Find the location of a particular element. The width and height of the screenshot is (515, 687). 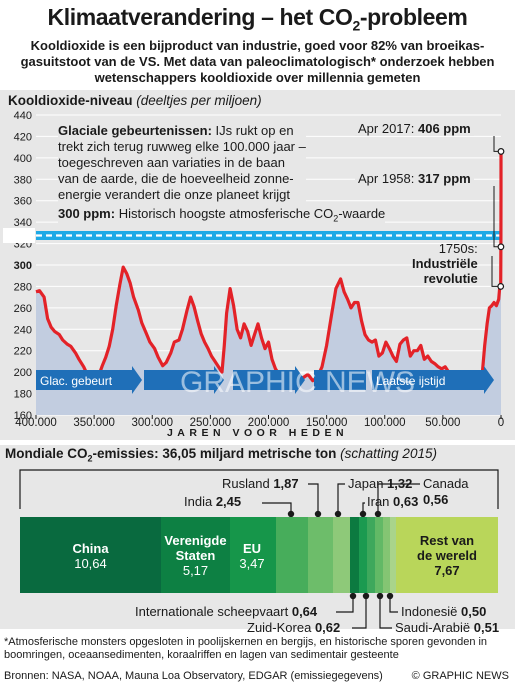

segment-iran is located at coordinates (371, 555).